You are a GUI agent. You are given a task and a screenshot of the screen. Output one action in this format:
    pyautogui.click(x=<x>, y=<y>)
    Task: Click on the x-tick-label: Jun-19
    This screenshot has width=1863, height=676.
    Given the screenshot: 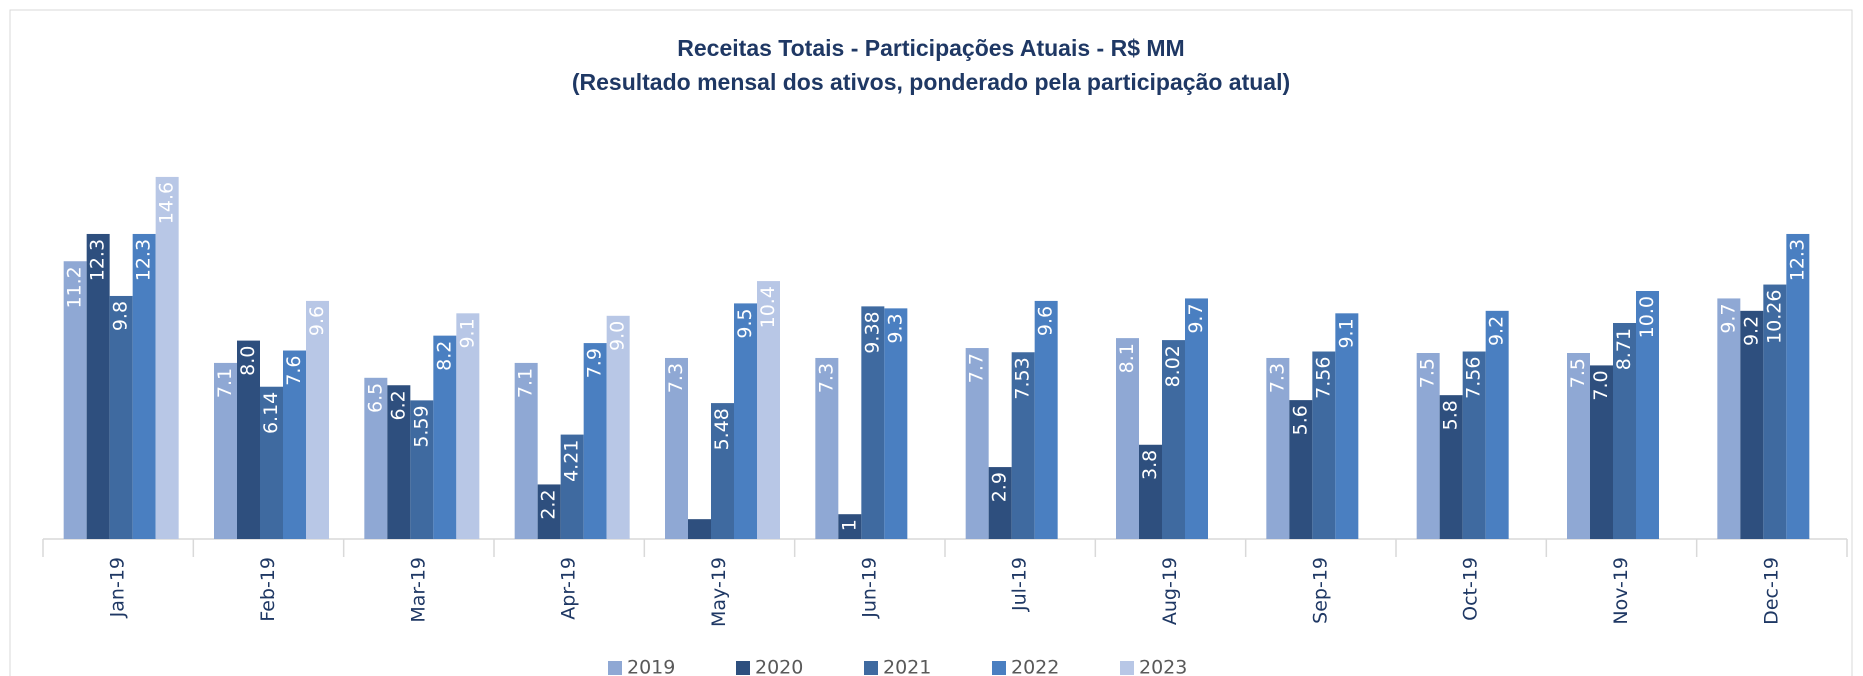 What is the action you would take?
    pyautogui.click(x=869, y=588)
    